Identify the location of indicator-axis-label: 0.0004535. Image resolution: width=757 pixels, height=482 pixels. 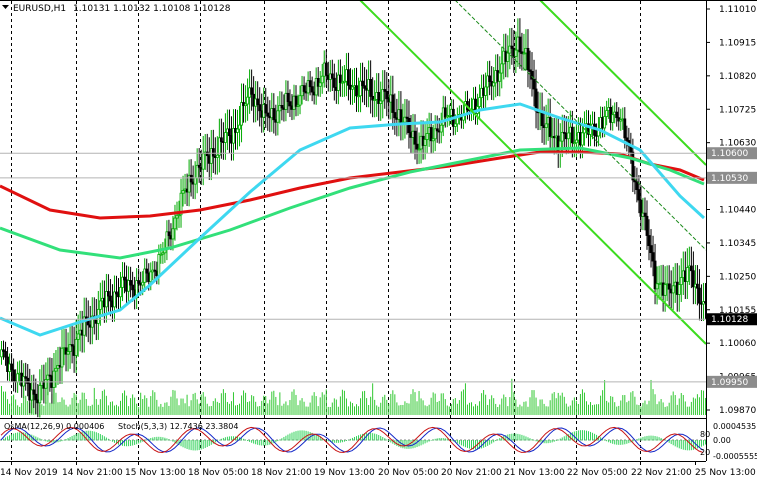
(734, 426).